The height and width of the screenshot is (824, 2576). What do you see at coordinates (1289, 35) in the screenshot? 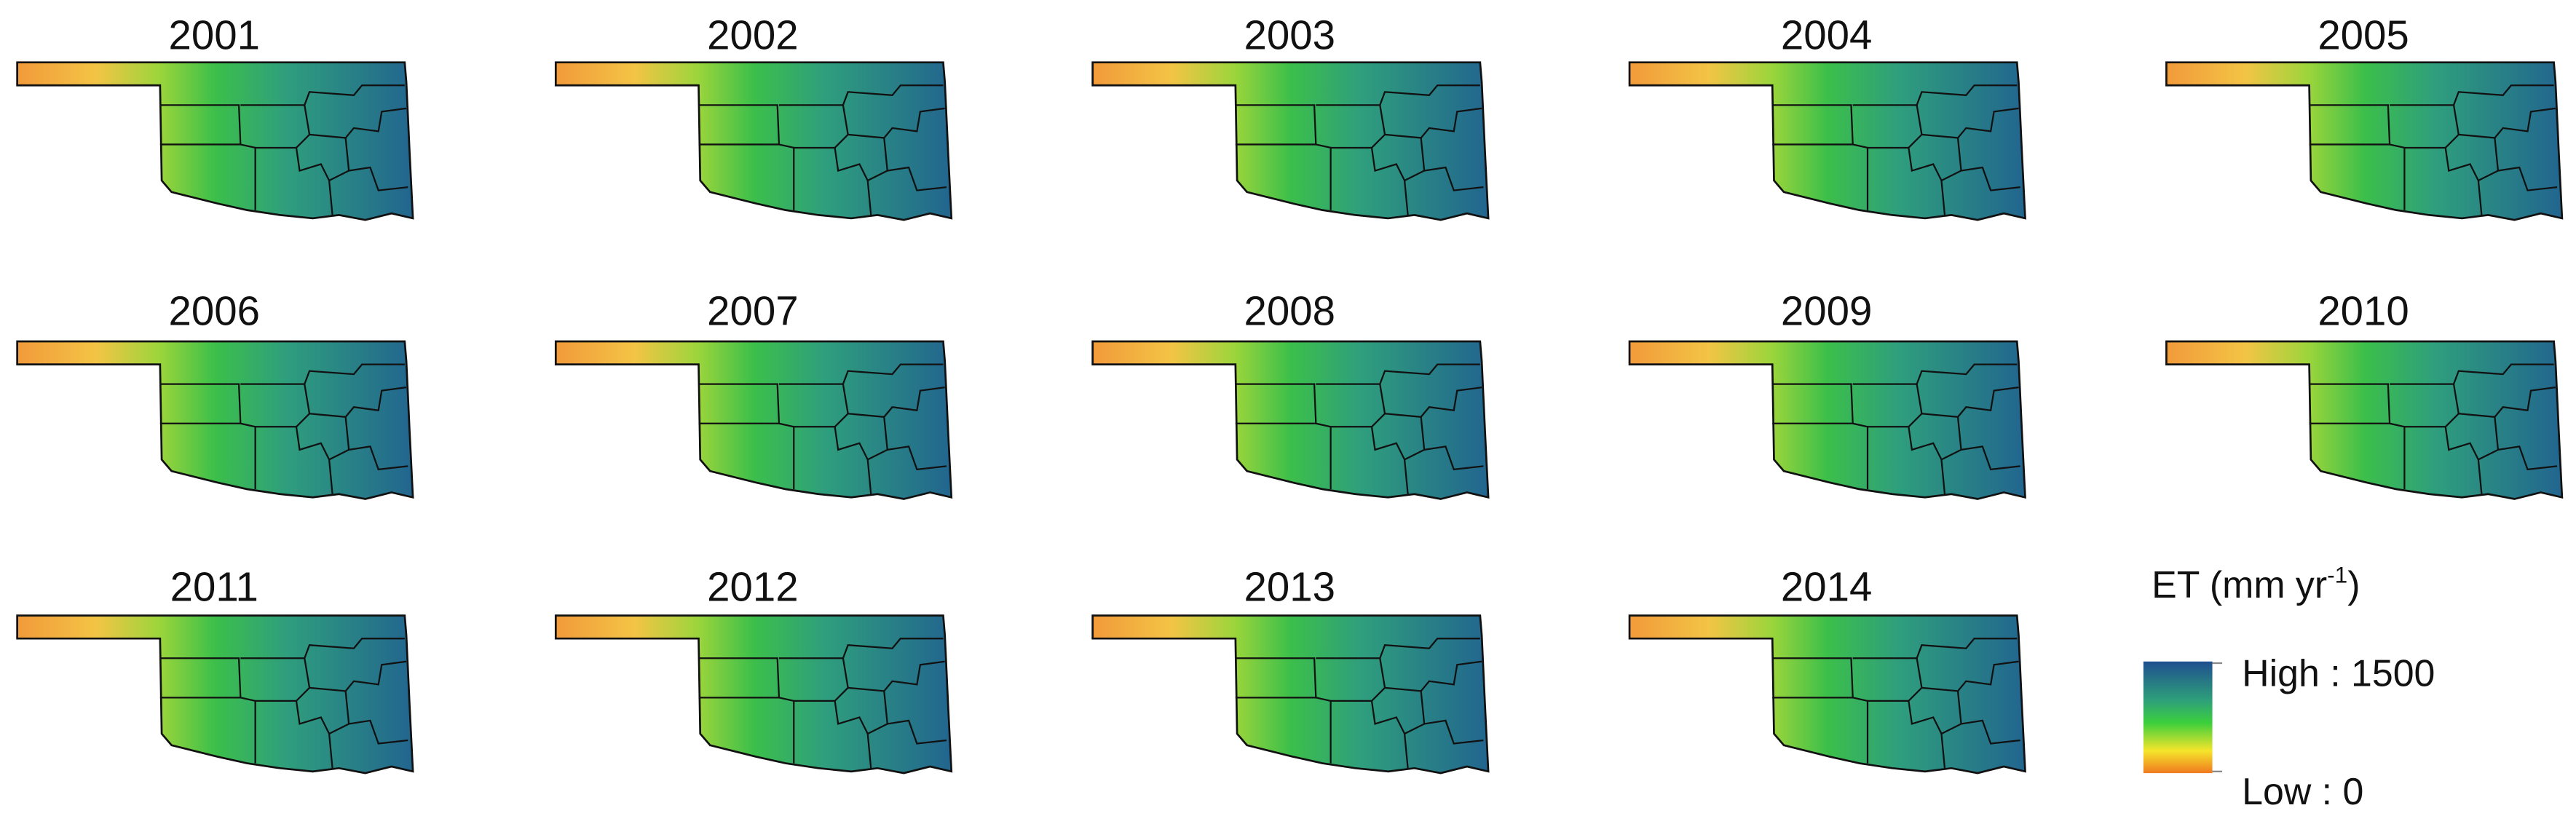
I see `map-title: 2003` at bounding box center [1289, 35].